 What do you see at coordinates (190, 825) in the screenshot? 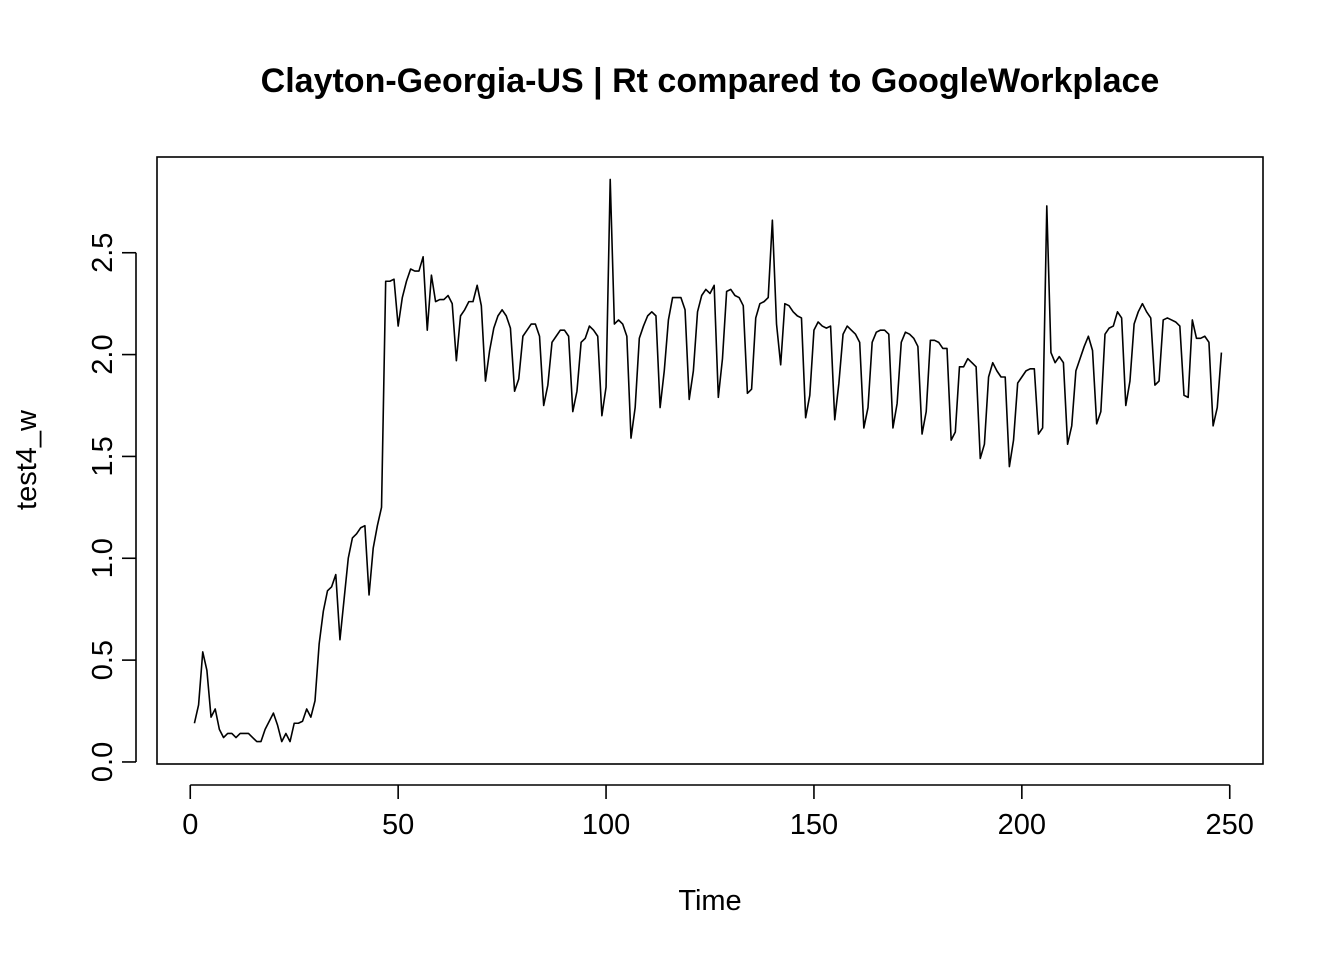
I see `x-tick-label: 0` at bounding box center [190, 825].